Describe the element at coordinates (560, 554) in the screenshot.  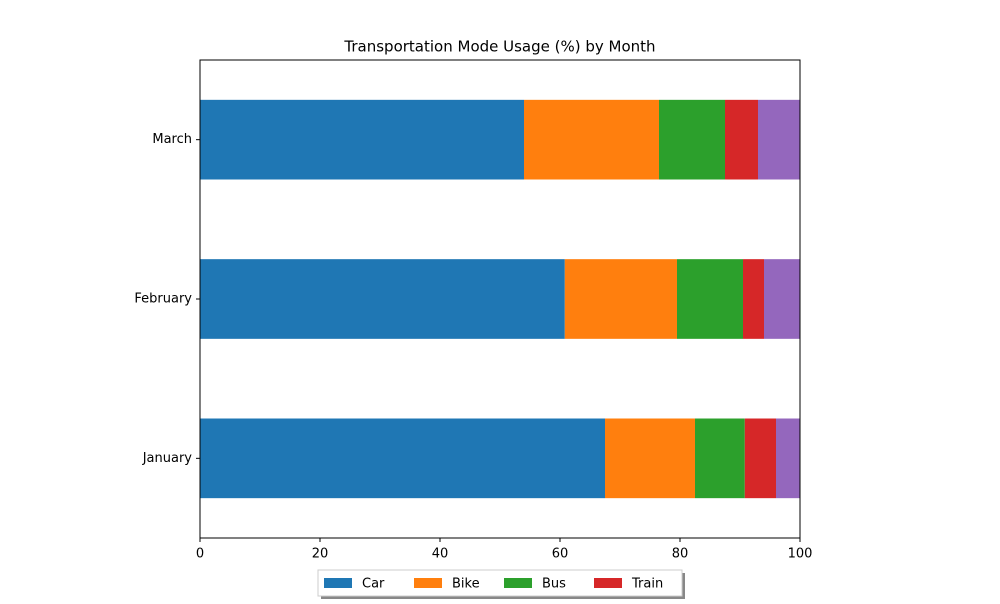
I see `x-tick-label: 60` at that location.